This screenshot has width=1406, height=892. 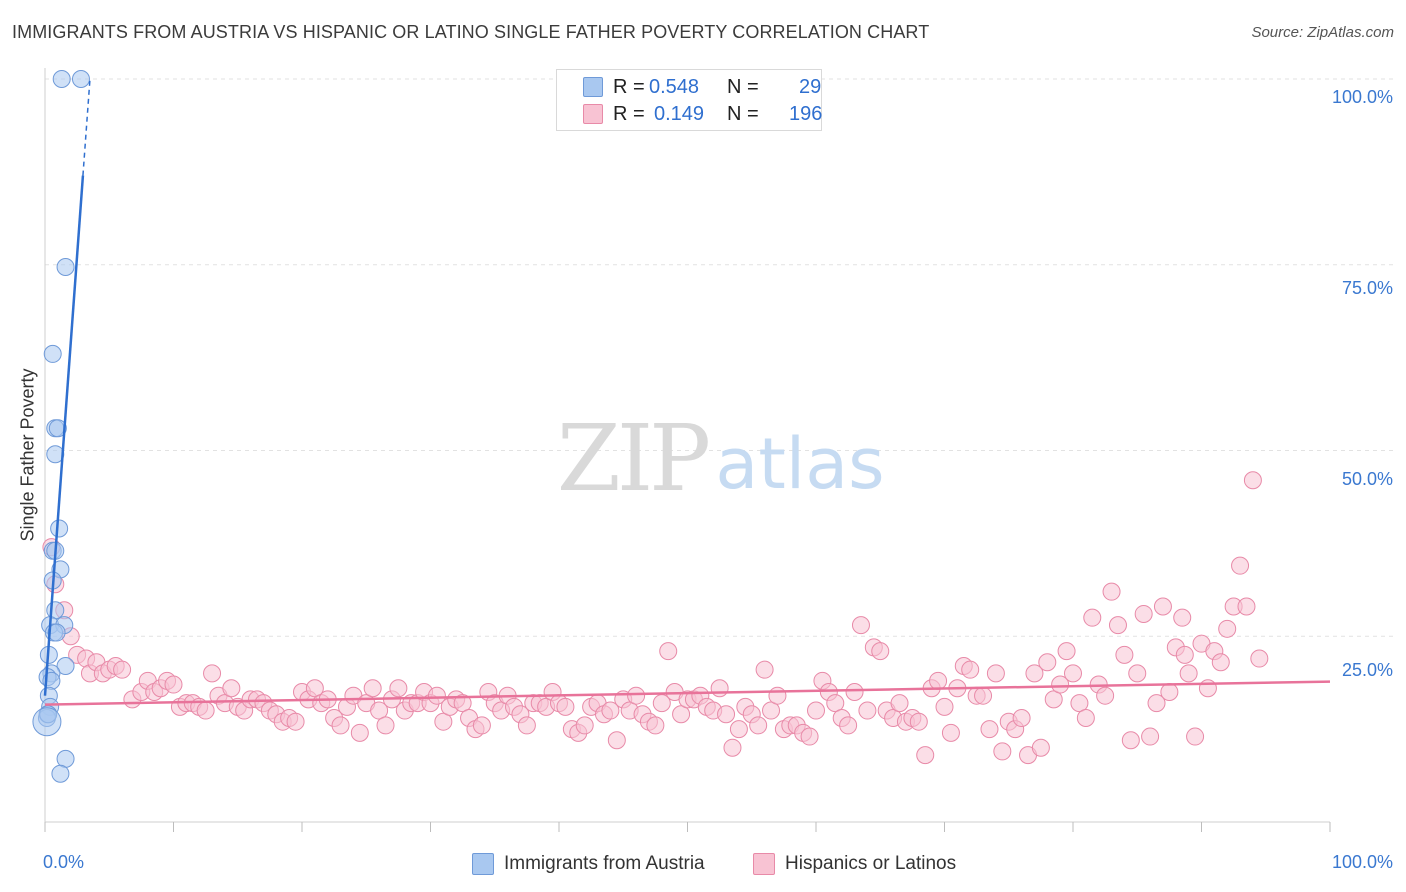 I want to click on trend-line-austria, so click(x=64, y=435).